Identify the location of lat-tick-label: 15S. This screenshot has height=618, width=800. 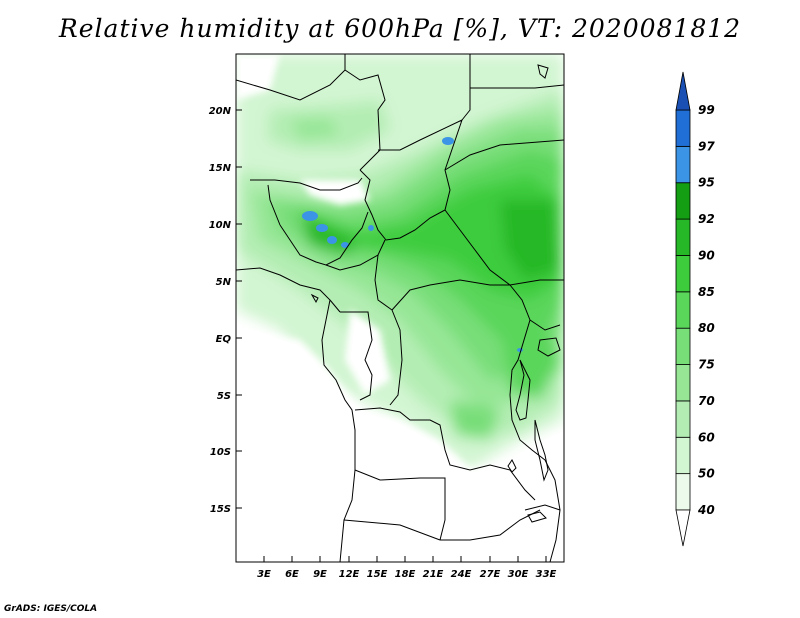
(220, 509).